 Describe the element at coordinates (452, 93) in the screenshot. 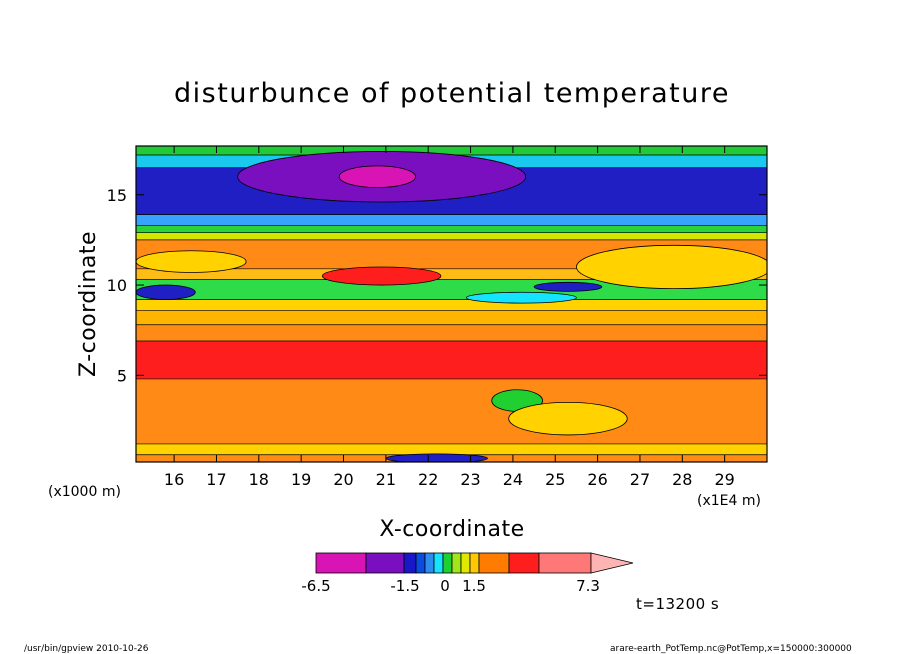

I see `chart-title: disturbunce of potential temperature` at that location.